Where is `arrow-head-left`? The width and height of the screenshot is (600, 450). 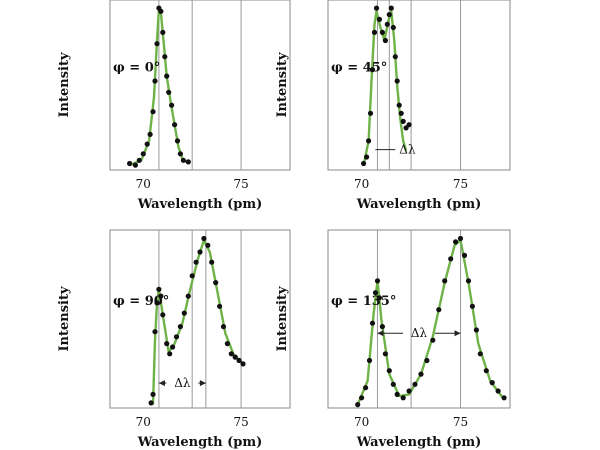
arrow-head-left is located at coordinates (161, 383).